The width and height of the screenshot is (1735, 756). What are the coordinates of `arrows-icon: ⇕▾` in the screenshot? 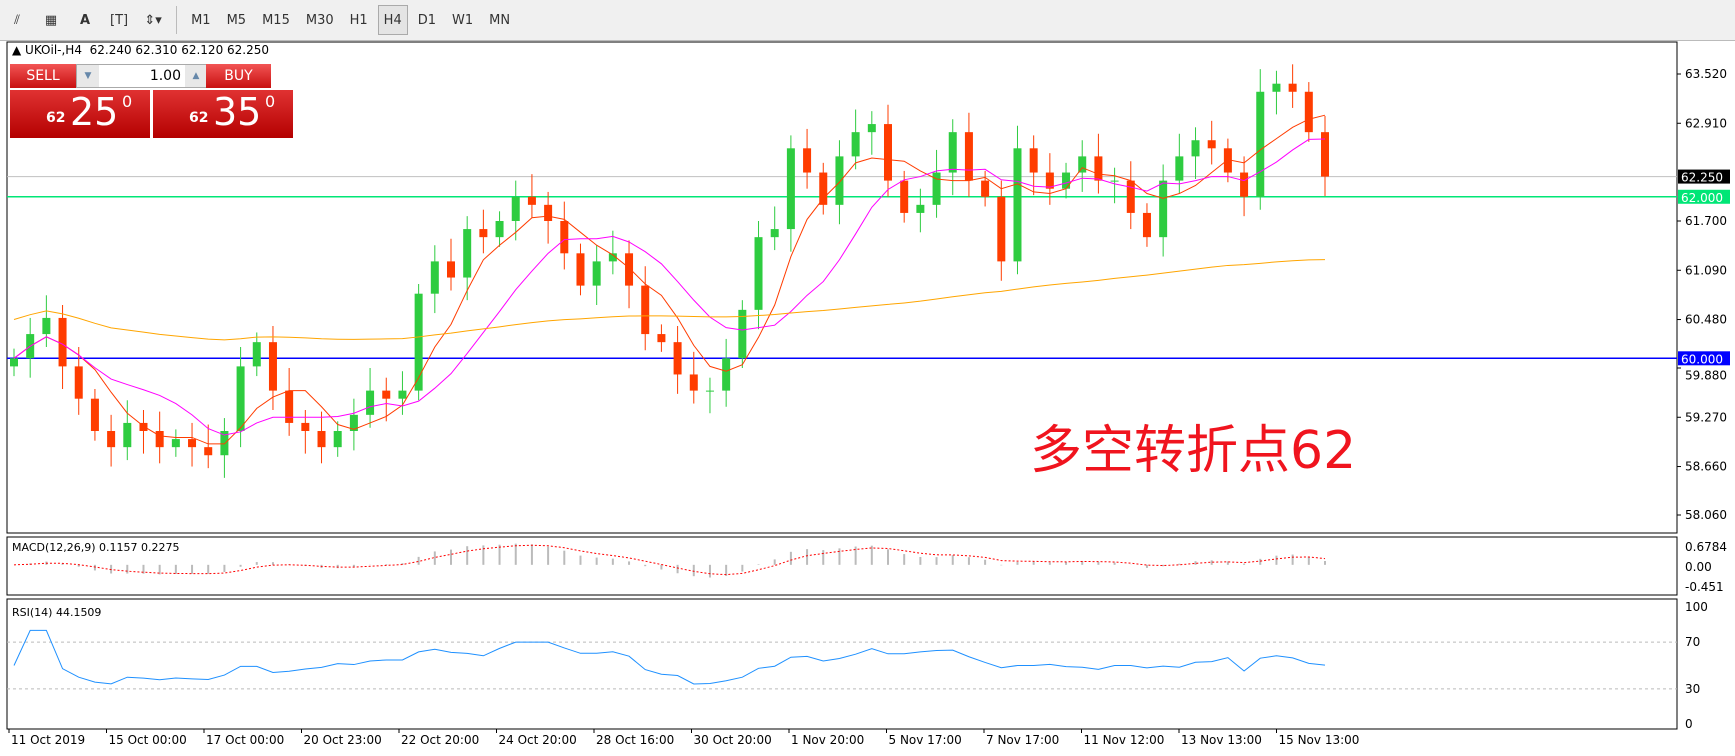 It's located at (153, 20).